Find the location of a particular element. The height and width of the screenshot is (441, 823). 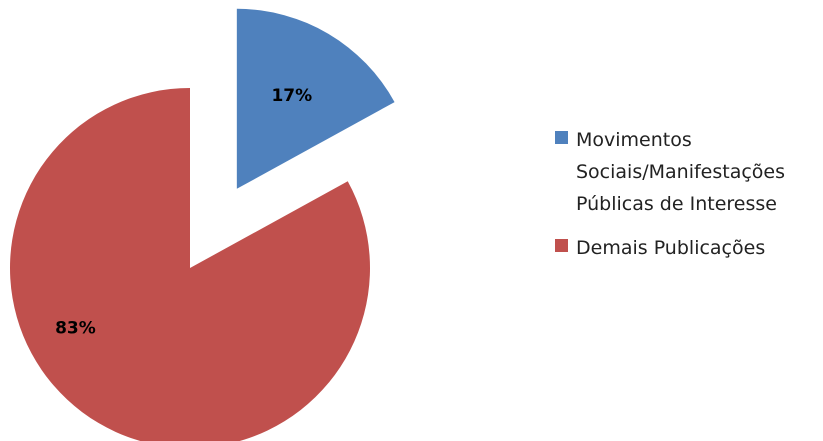

value-label: 83% is located at coordinates (75, 329).